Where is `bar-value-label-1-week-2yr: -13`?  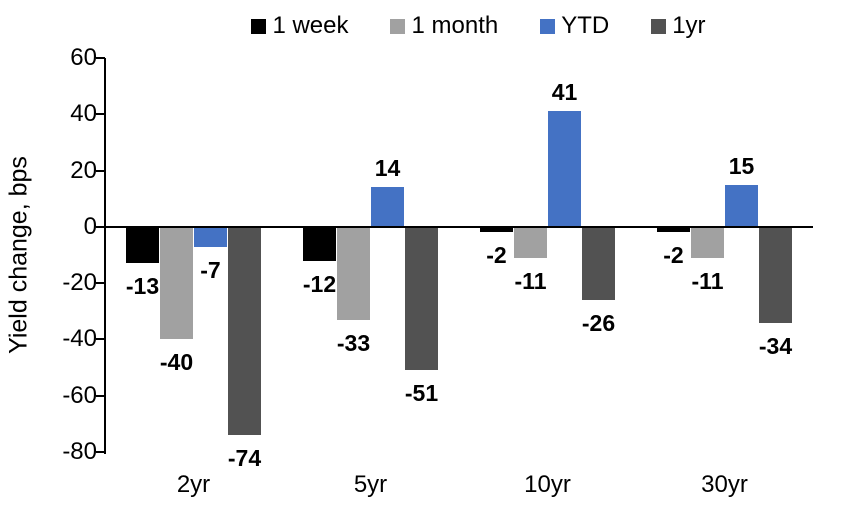
bar-value-label-1-week-2yr: -13 is located at coordinates (142, 286).